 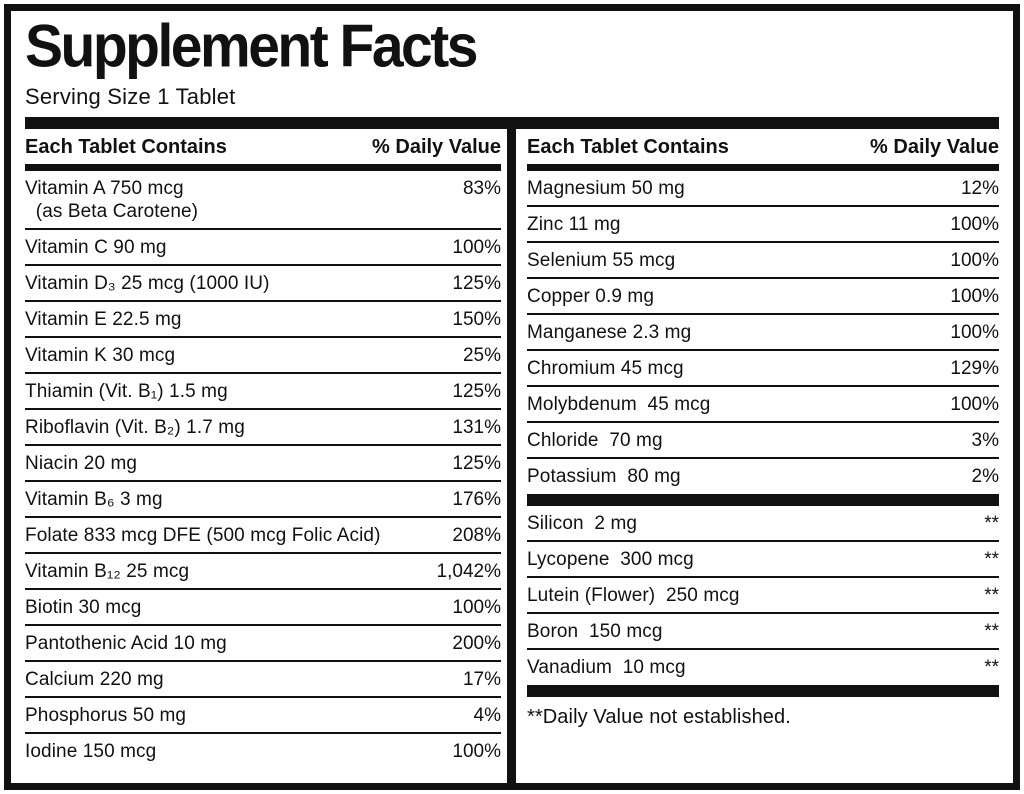 I want to click on left-header-daily-value: % Daily Value, so click(x=436, y=147).